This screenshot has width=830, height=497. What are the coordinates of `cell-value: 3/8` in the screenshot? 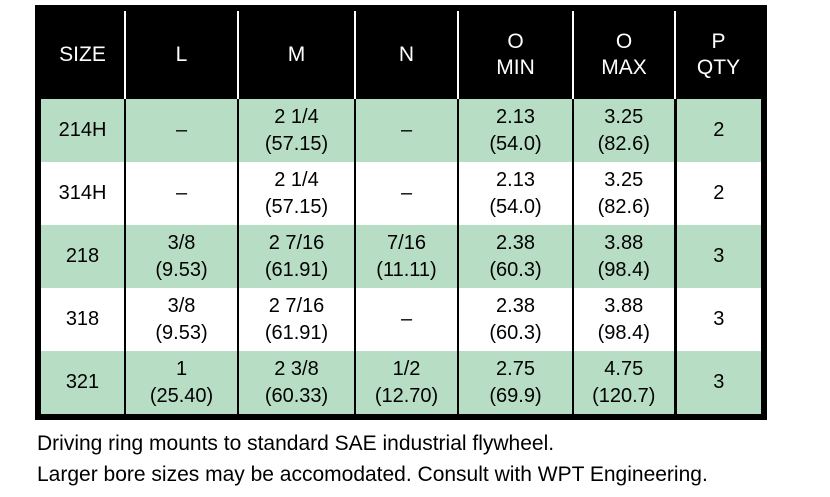 It's located at (181, 242).